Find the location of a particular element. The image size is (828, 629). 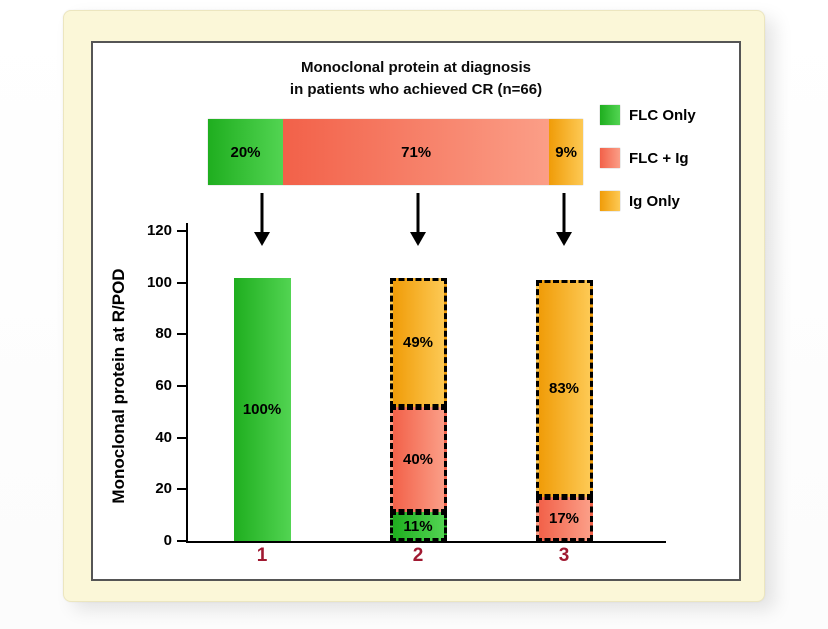

diagnosis-segment-flc-only: 20% is located at coordinates (245, 152).